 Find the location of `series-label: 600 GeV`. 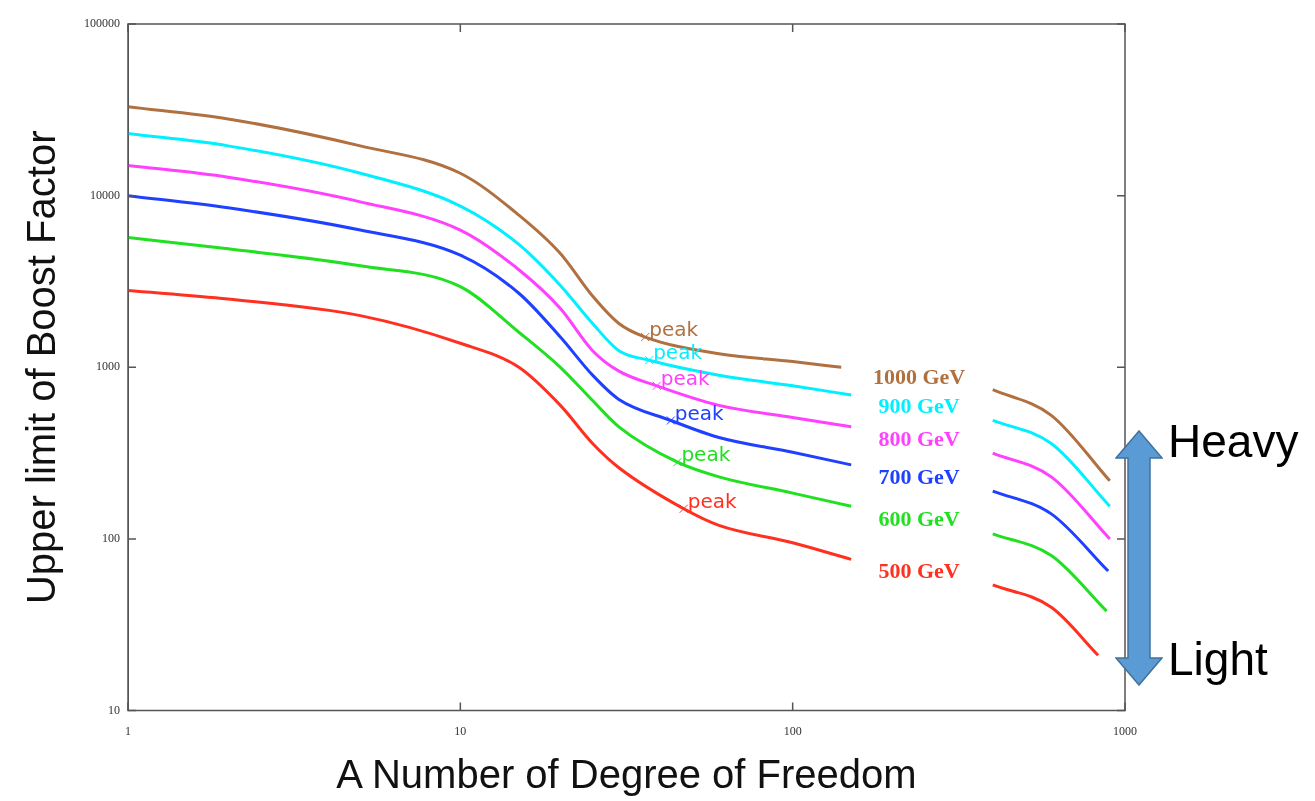

series-label: 600 GeV is located at coordinates (919, 518).